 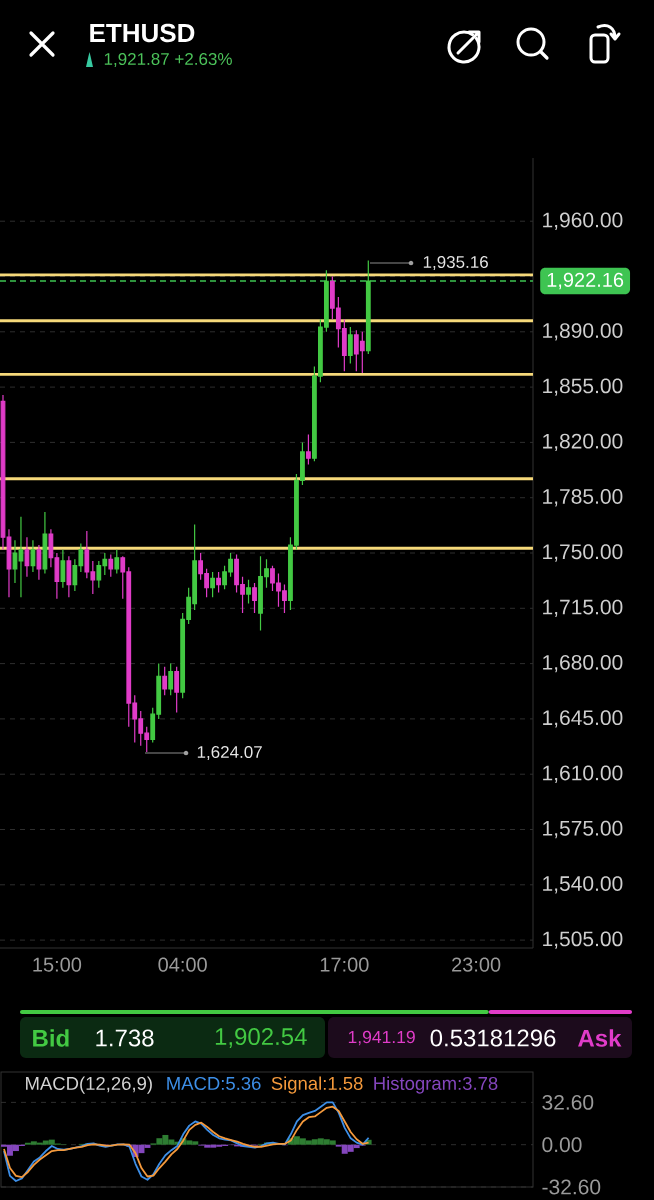 I want to click on series-label: Bid, so click(x=51, y=1038).